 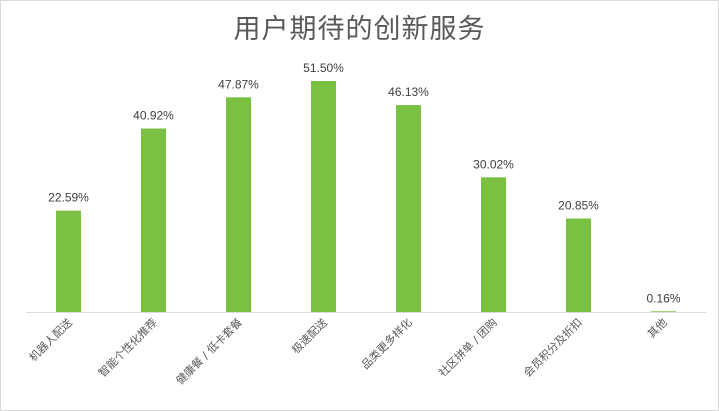 I want to click on chart-title: 用户期待的创新服务, so click(x=359, y=29).